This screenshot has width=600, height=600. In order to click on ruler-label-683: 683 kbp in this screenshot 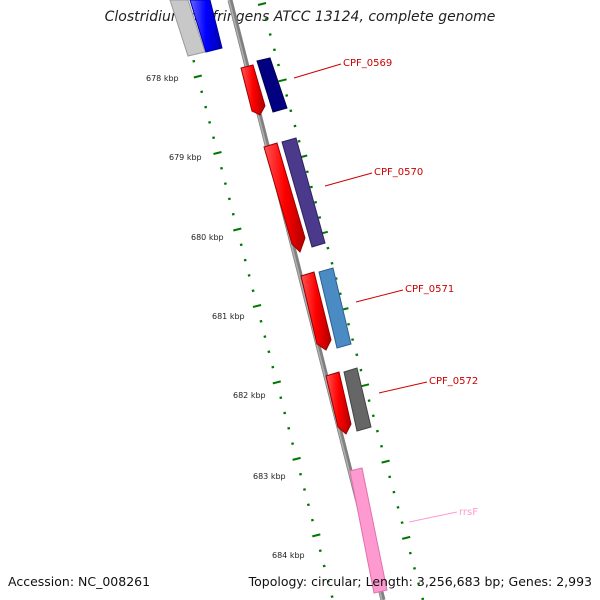, I will do `click(269, 476)`.